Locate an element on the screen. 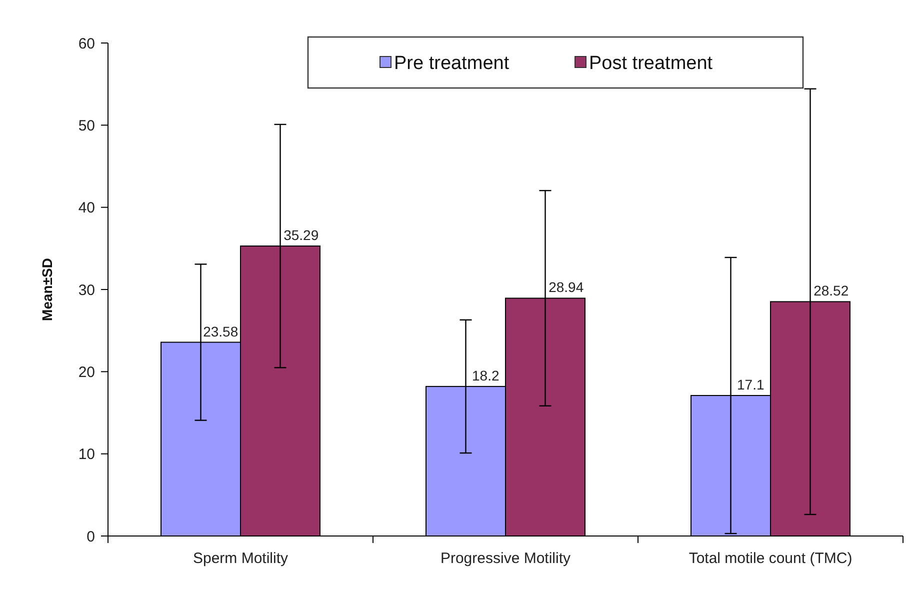 Image resolution: width=914 pixels, height=594 pixels. y-tick-label: 40 is located at coordinates (86, 208).